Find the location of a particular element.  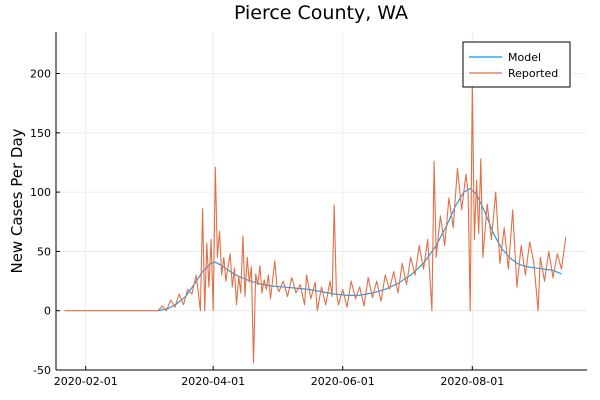

x-tick-label: 2020-06-01 is located at coordinates (343, 381).